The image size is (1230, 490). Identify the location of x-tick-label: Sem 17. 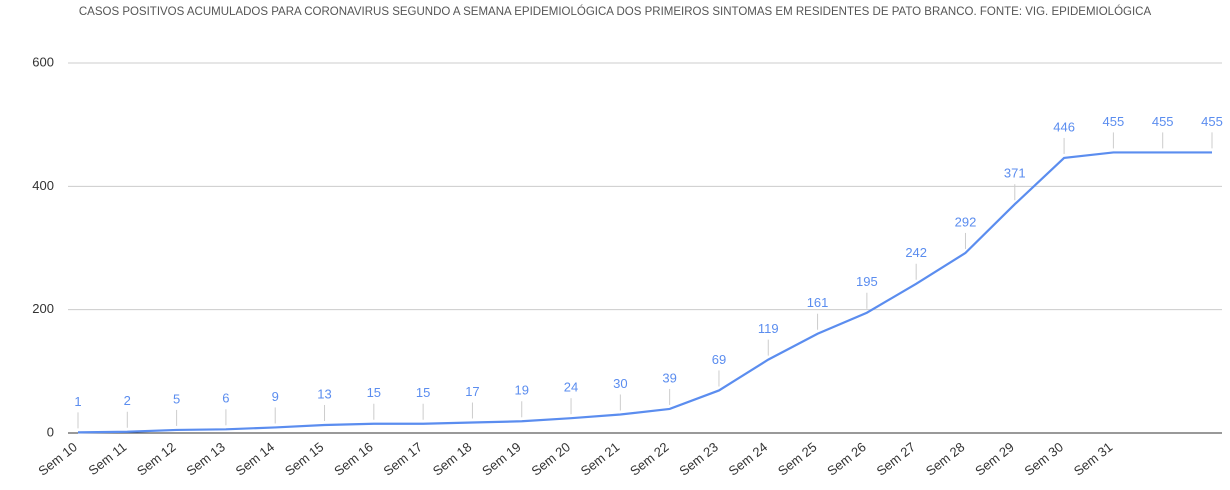
(403, 458).